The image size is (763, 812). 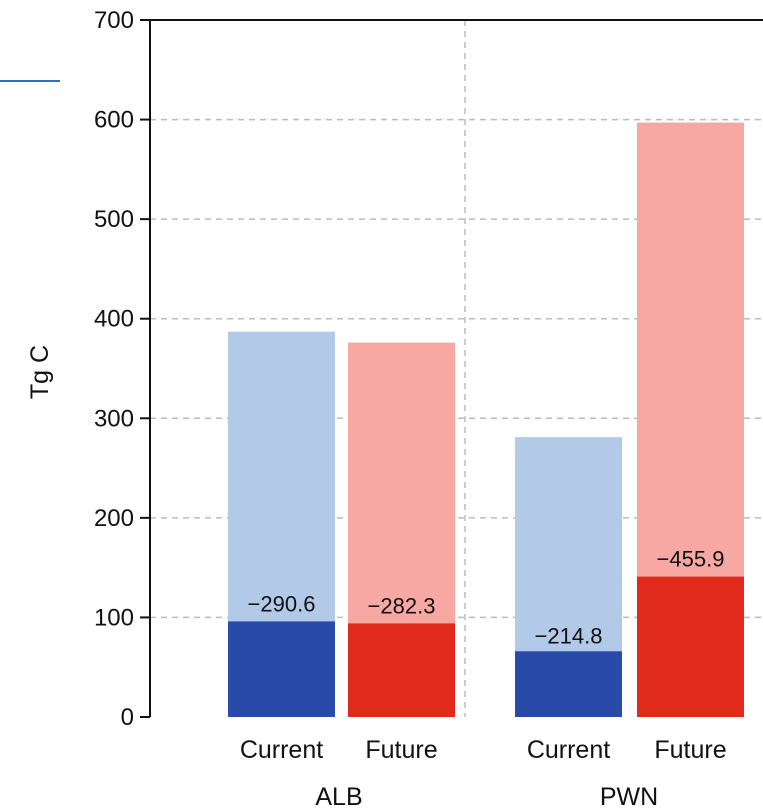 What do you see at coordinates (338, 797) in the screenshot?
I see `group-label: ALB` at bounding box center [338, 797].